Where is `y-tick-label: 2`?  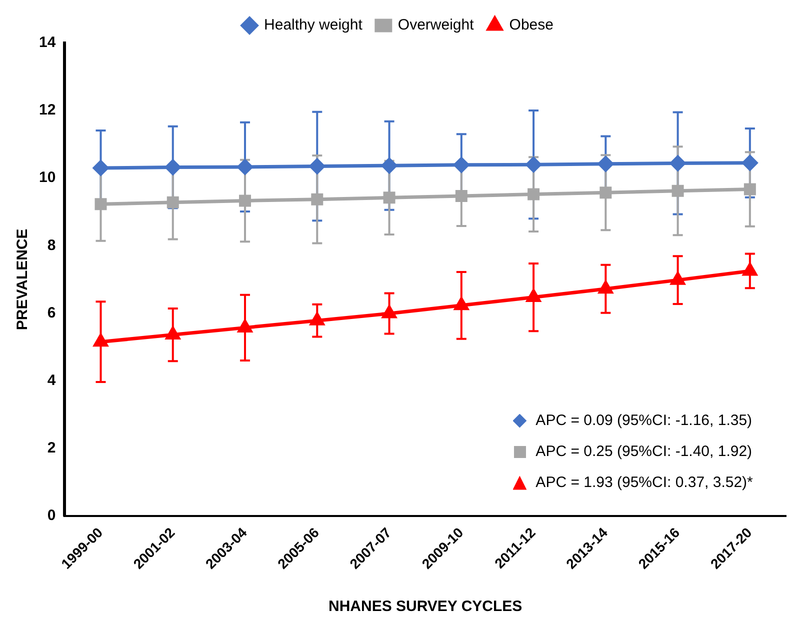
y-tick-label: 2 is located at coordinates (51, 447).